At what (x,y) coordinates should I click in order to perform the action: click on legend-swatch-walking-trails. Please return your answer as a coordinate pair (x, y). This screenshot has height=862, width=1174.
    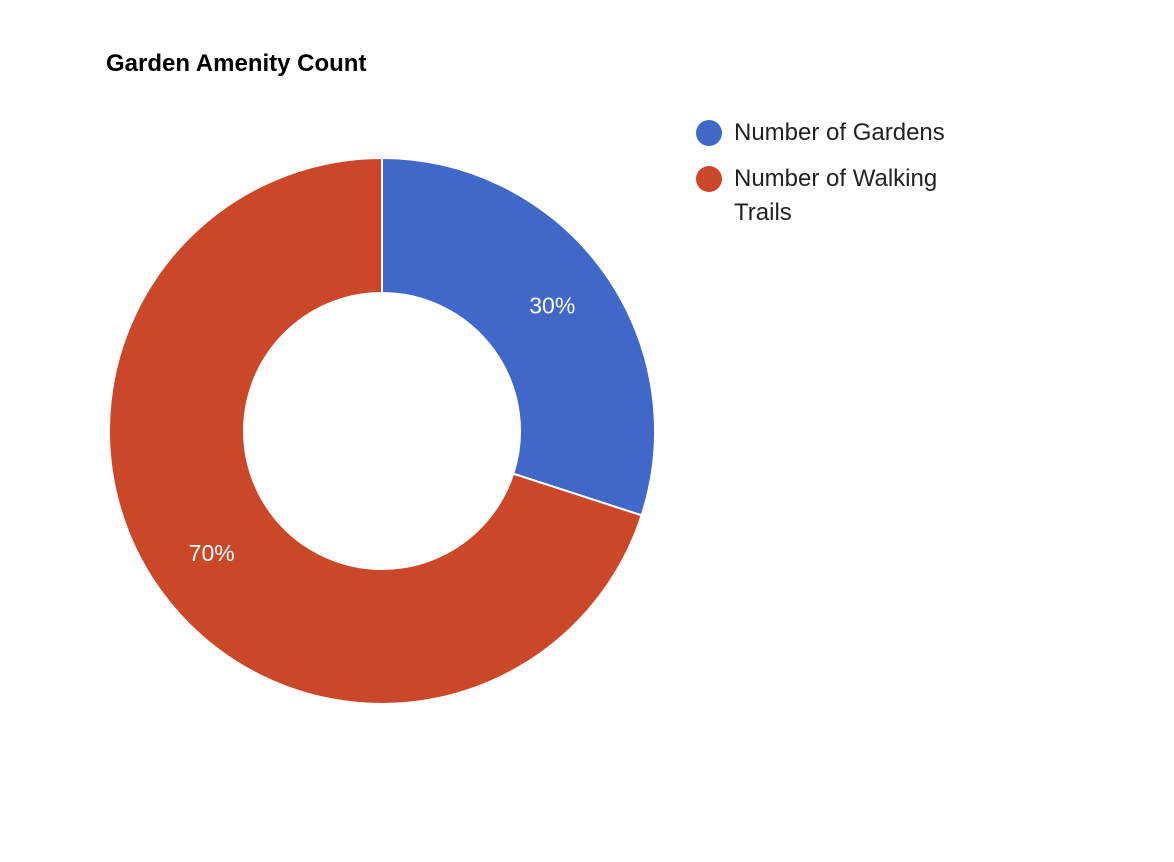
    Looking at the image, I should click on (709, 179).